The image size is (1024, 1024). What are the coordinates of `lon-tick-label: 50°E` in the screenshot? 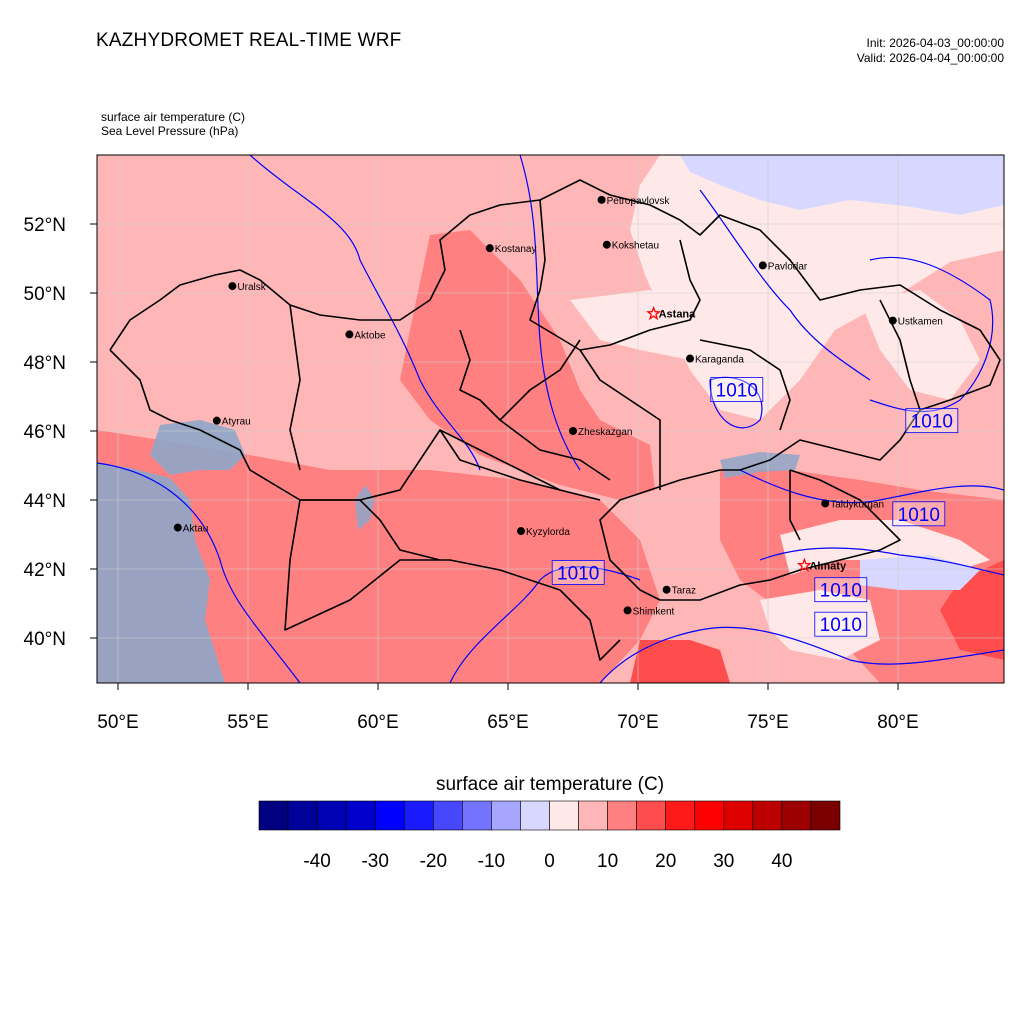 It's located at (117, 722).